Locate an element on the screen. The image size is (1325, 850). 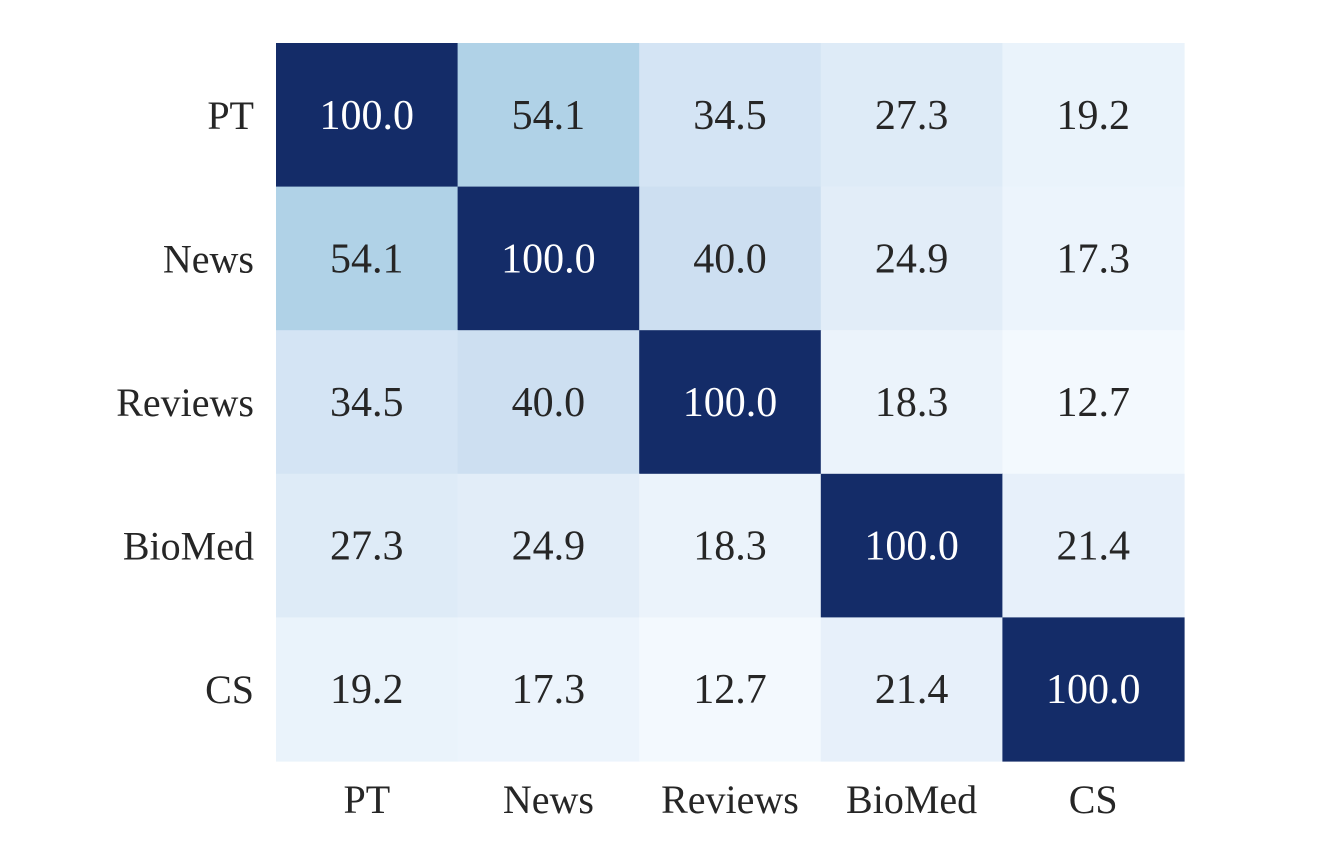
y-tick-label: CS is located at coordinates (229, 689).